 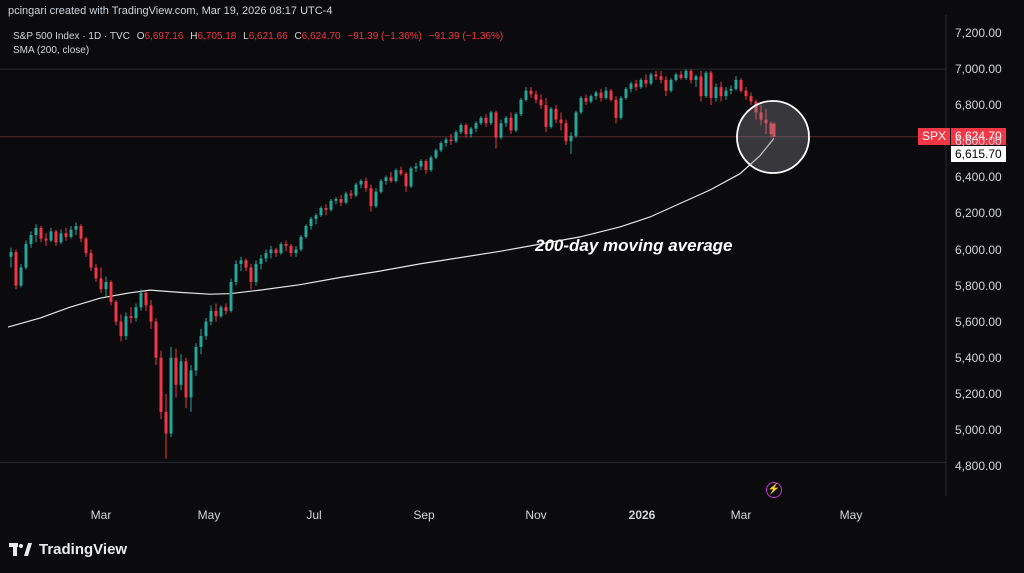 I want to click on legend-change-2: −91.39 (−1.36%), so click(x=466, y=36).